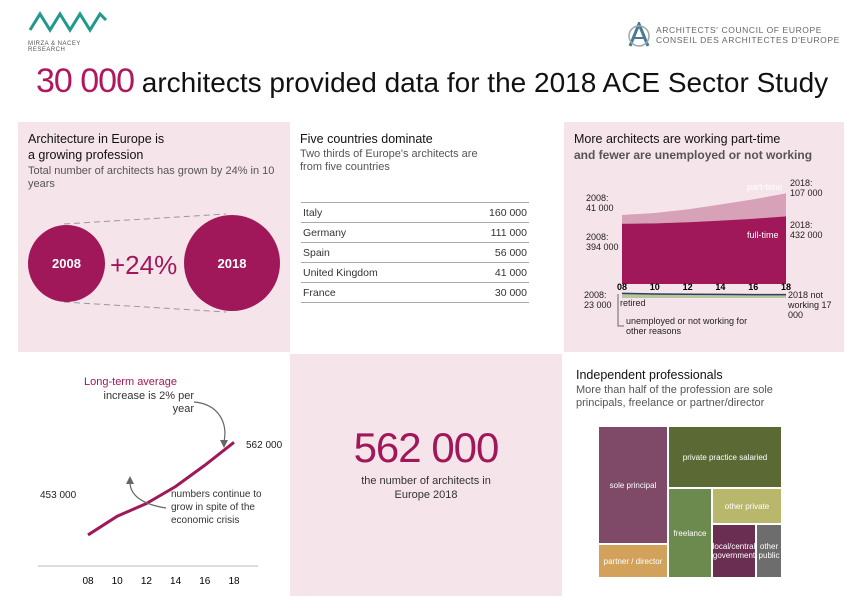 Image resolution: width=858 pixels, height=610 pixels. I want to click on growth-change: +24%, so click(144, 265).